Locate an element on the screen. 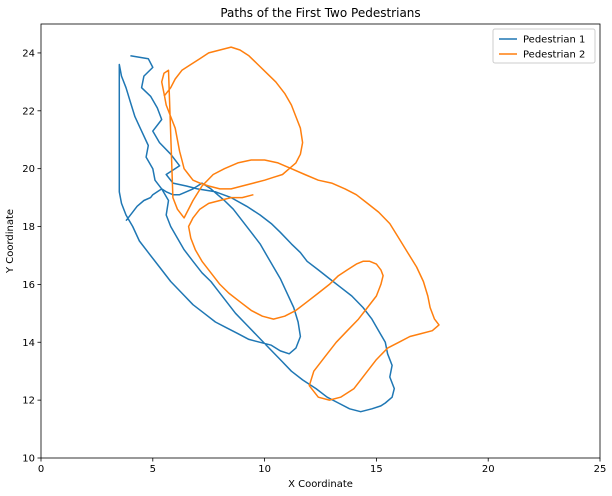 The image size is (612, 496). y-axis-label: Y Coordinate is located at coordinates (10, 241).